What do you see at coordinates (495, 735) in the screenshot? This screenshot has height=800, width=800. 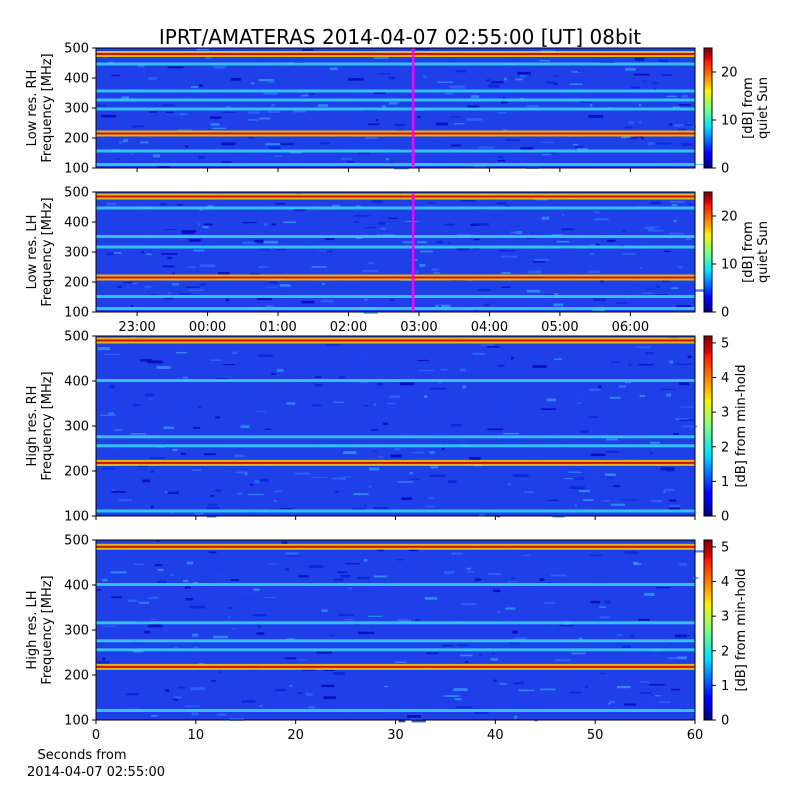 I see `x-tick-label: 40` at bounding box center [495, 735].